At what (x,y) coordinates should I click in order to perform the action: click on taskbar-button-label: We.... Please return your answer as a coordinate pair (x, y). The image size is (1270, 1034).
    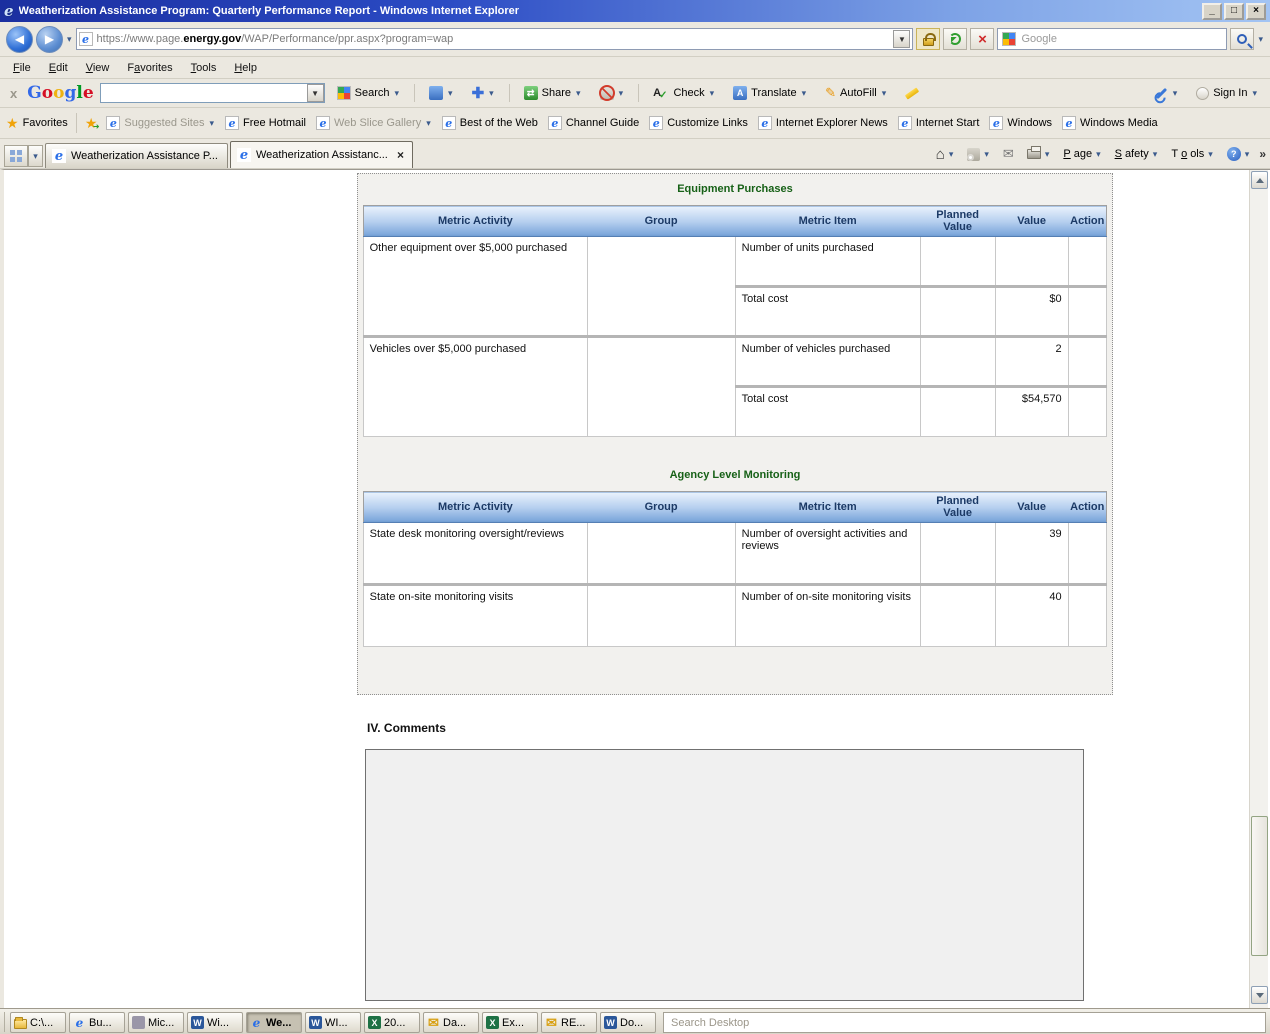
    Looking at the image, I should click on (279, 1022).